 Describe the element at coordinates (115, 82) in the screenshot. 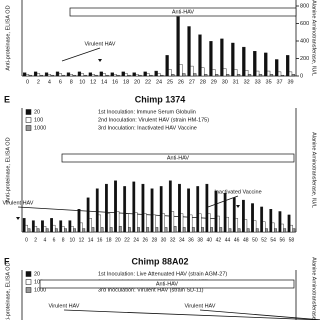

I see `x-tick-label: 16` at that location.